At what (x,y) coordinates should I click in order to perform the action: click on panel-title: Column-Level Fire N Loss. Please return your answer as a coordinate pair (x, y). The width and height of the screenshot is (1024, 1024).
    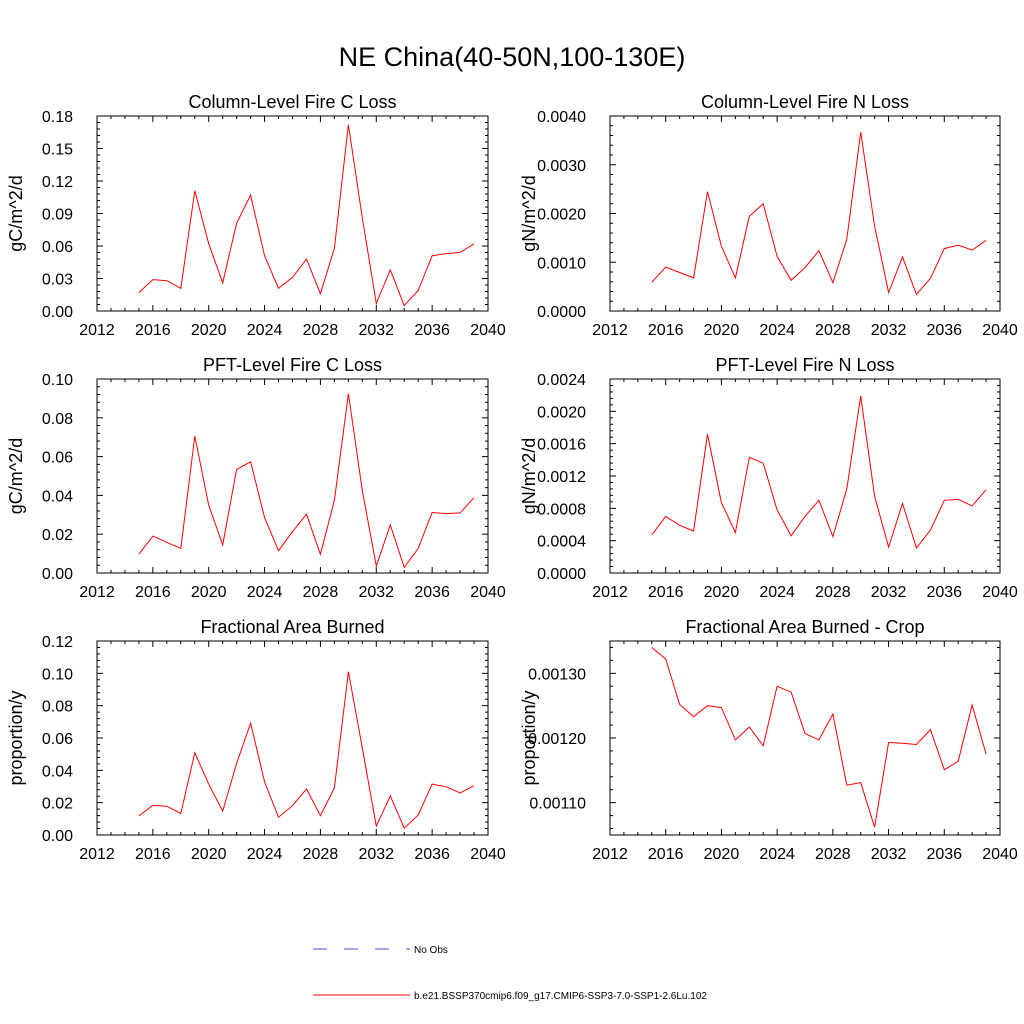
    Looking at the image, I should click on (805, 102).